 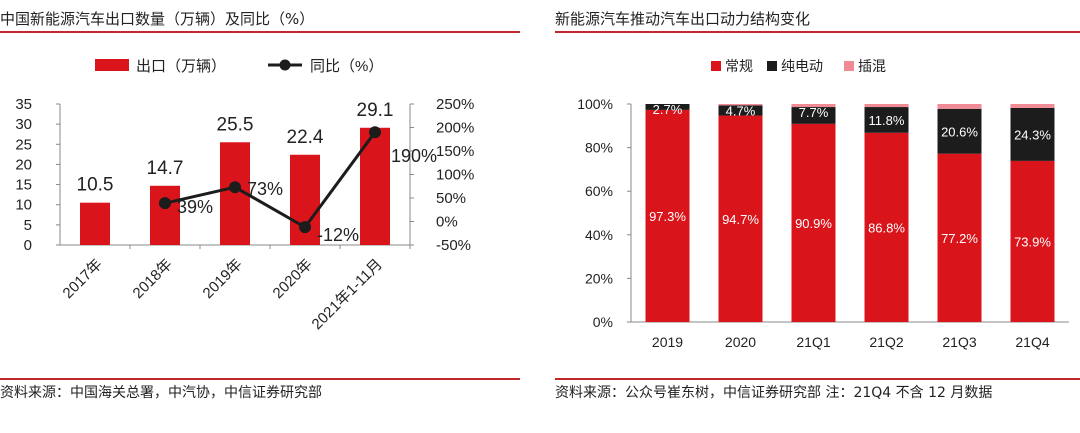 I want to click on left-y-tick-label: 5, so click(x=28, y=225).